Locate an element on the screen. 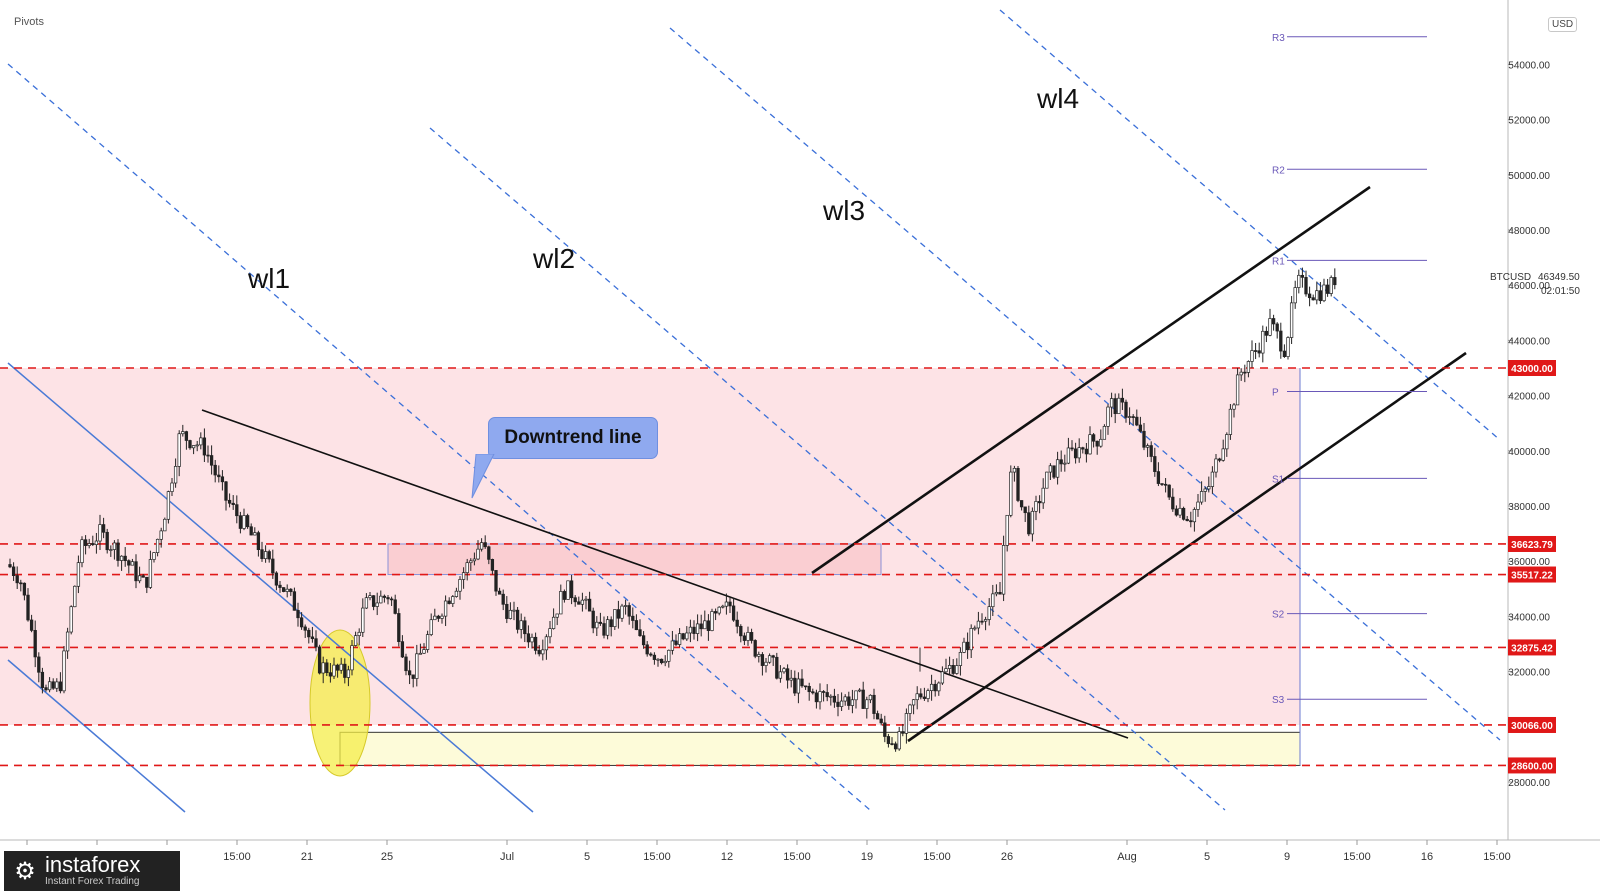 The image size is (1600, 893). level-badge-text: 43000.00 is located at coordinates (1532, 369).